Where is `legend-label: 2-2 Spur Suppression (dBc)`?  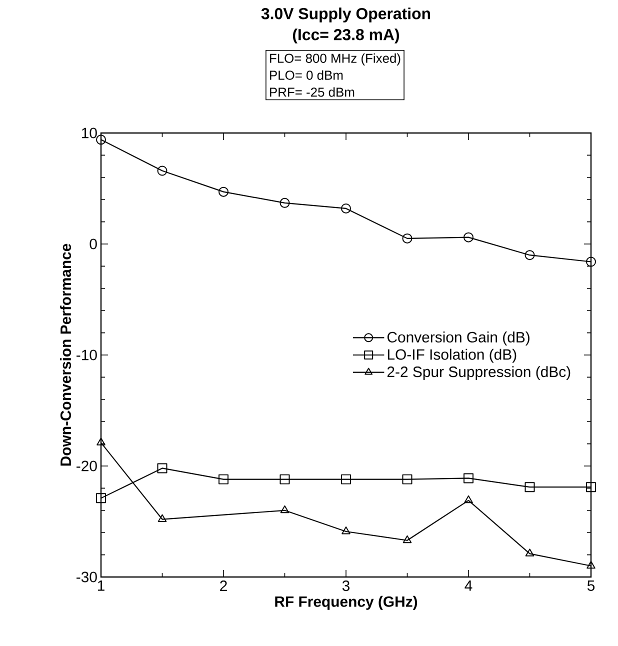 legend-label: 2-2 Spur Suppression (dBc) is located at coordinates (478, 373).